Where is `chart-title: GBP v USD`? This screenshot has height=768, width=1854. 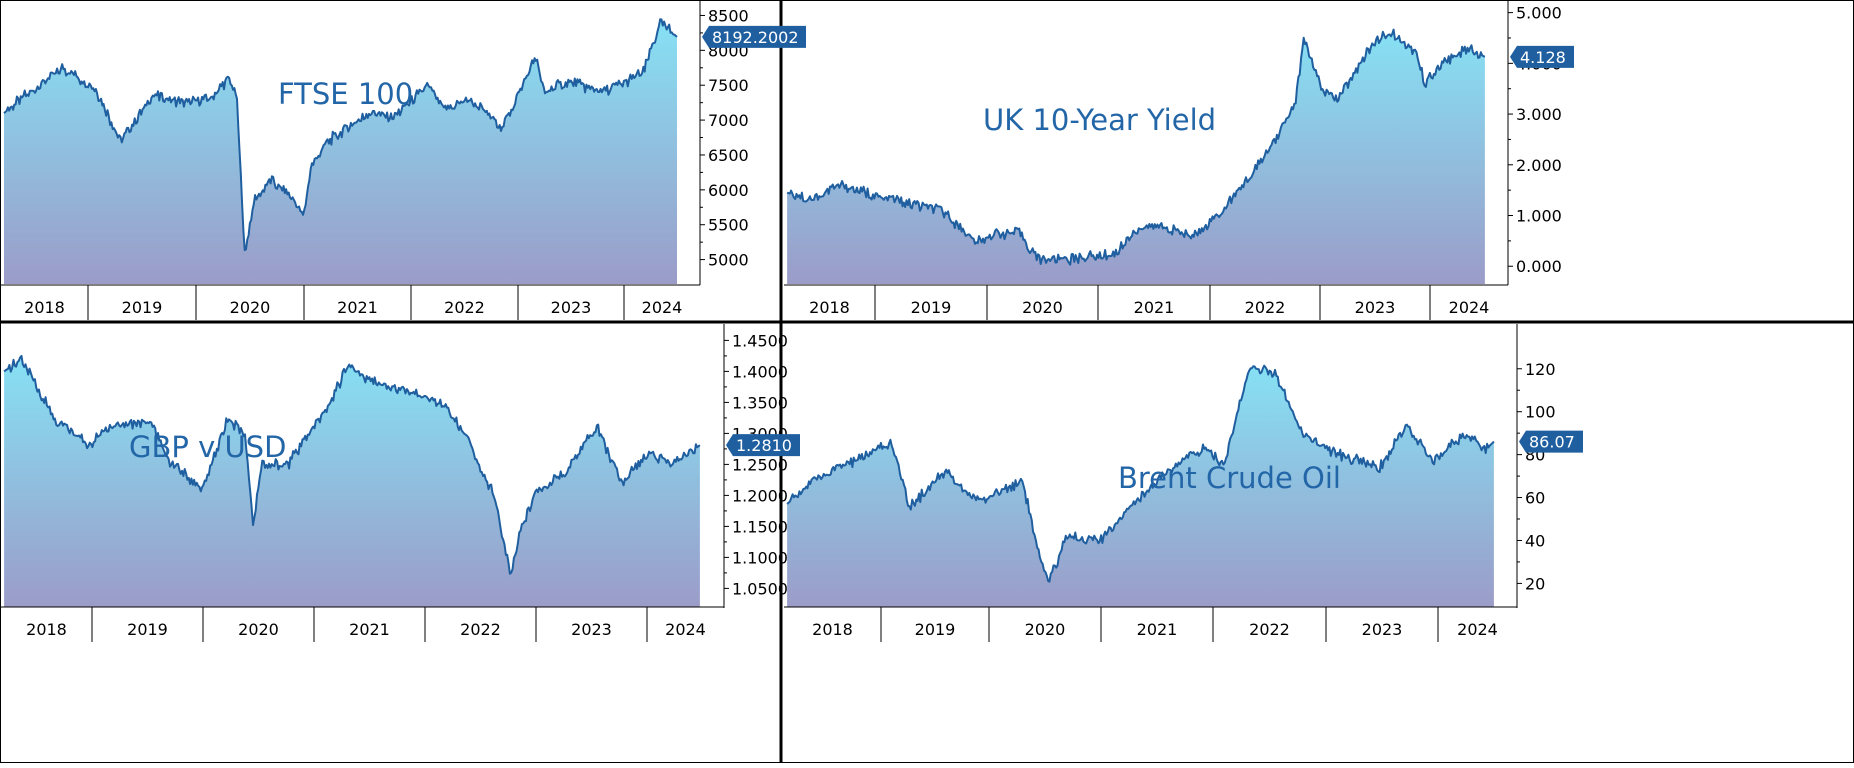
chart-title: GBP v USD is located at coordinates (207, 447).